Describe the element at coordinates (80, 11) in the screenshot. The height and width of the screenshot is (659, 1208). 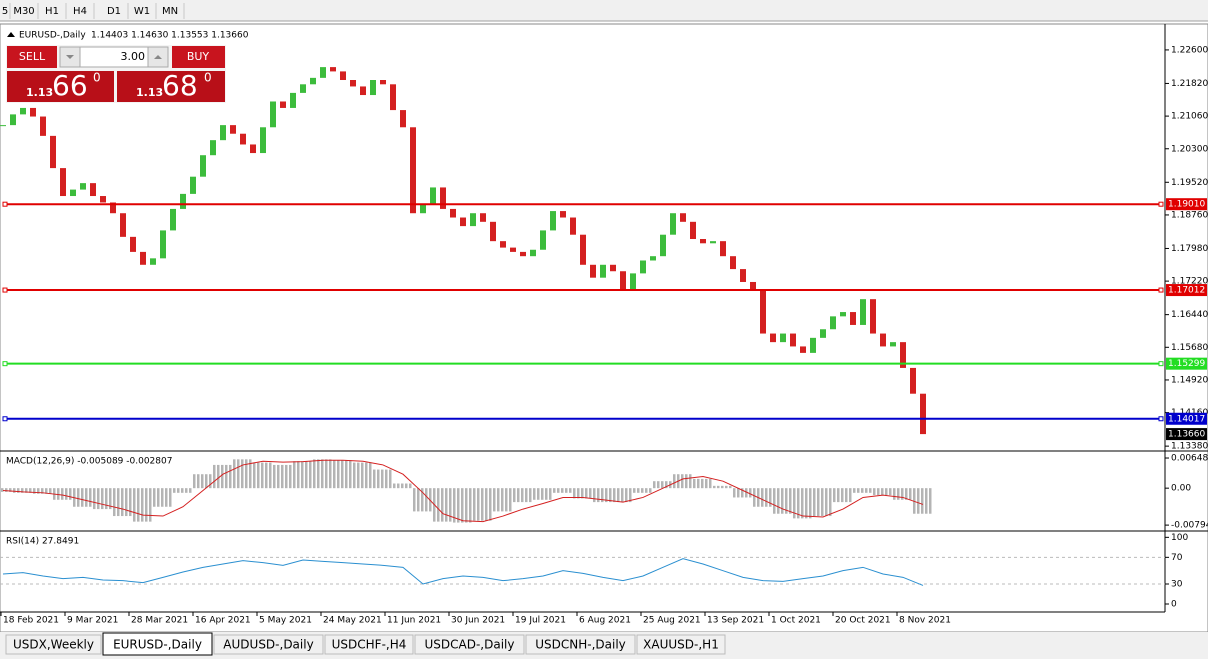
I see `timeframe-button: H4` at that location.